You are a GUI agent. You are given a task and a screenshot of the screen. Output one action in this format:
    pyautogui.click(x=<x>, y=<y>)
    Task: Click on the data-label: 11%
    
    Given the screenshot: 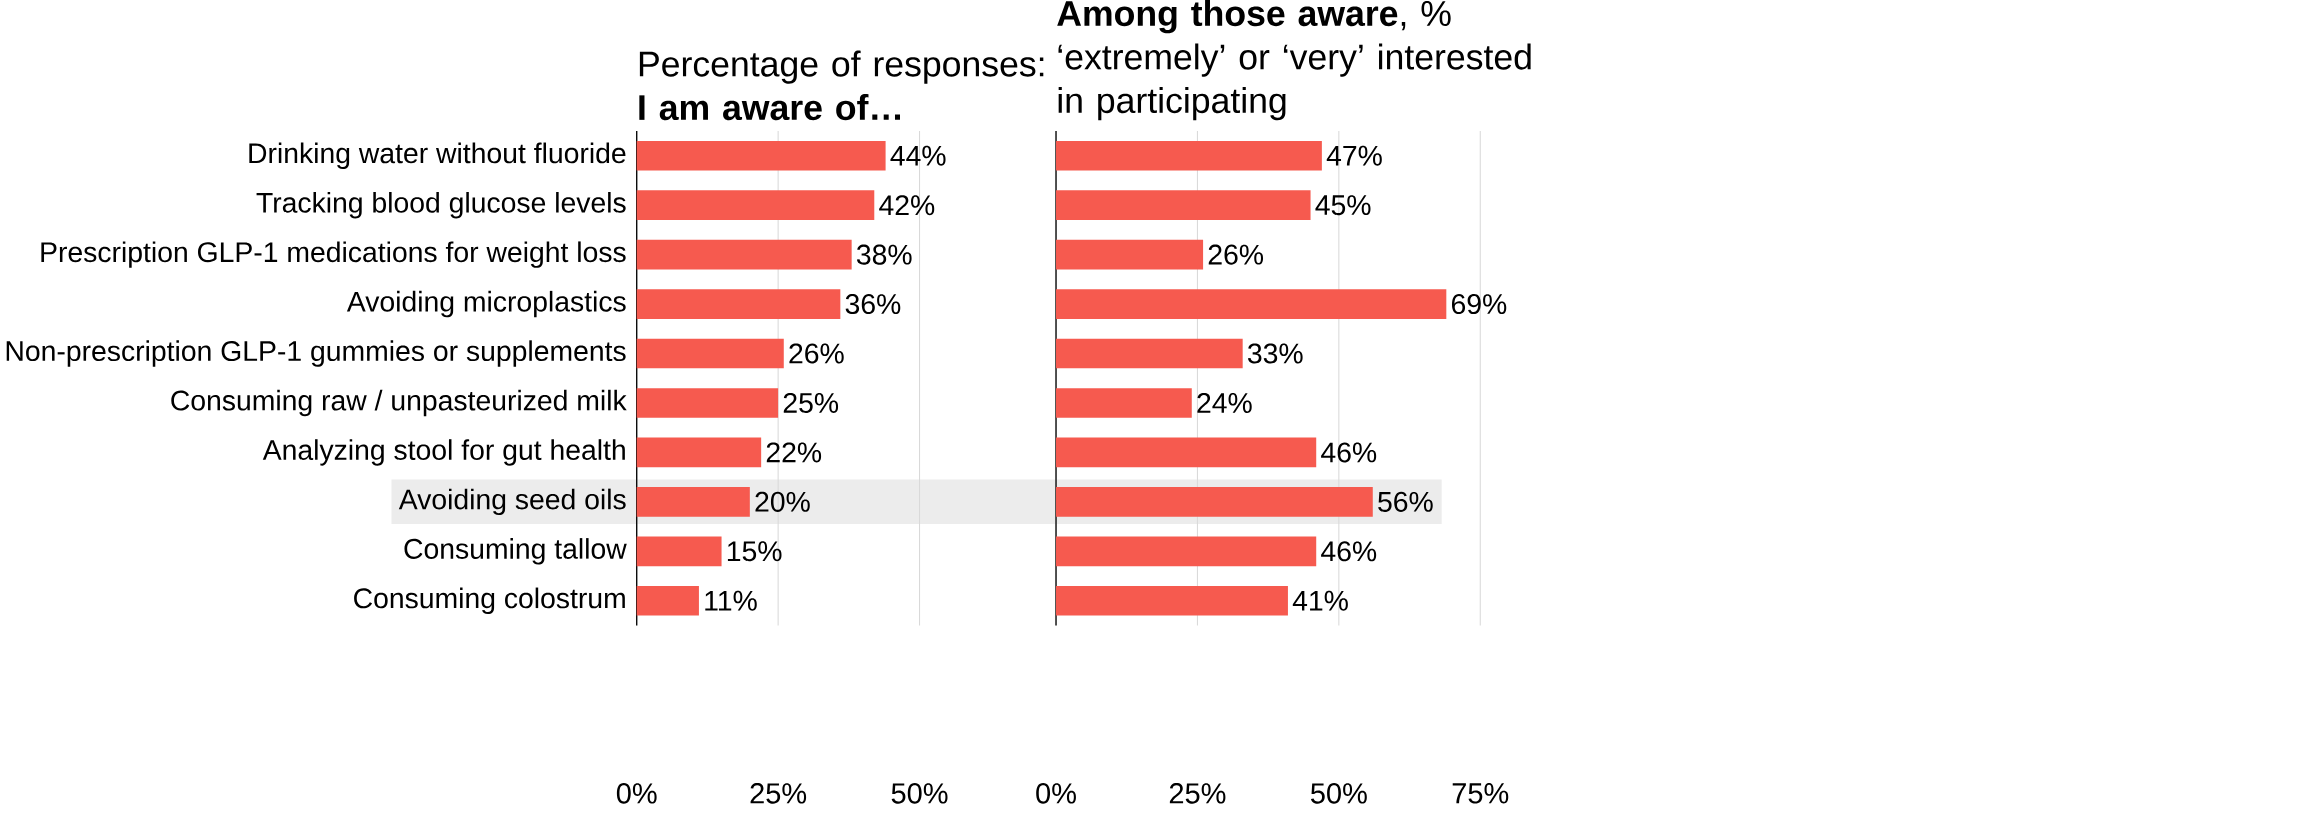 What is the action you would take?
    pyautogui.click(x=731, y=600)
    